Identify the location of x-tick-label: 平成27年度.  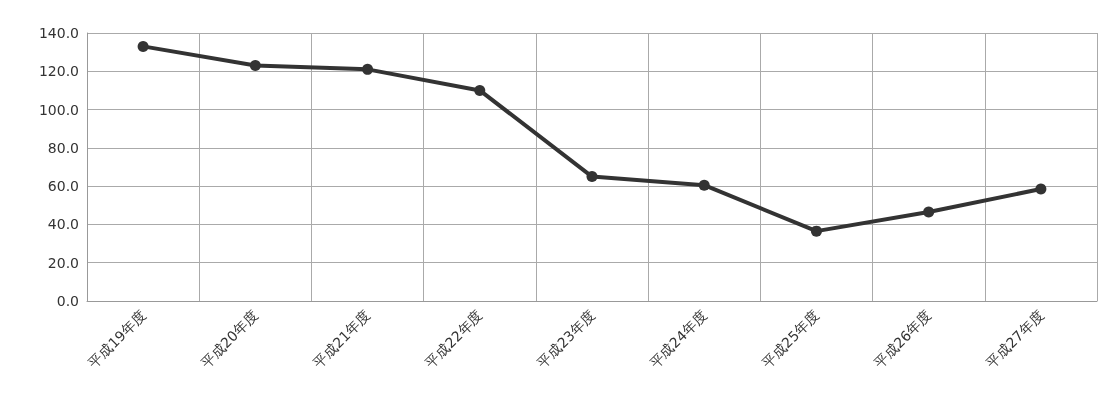
(1015, 339).